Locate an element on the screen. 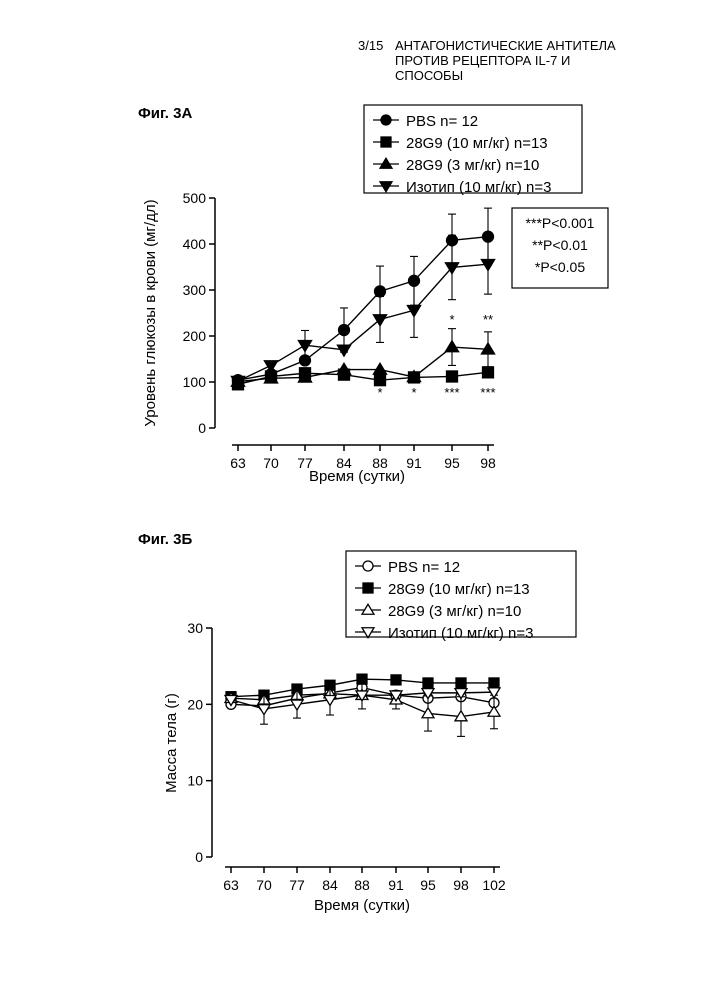  legend-box is located at coordinates (461, 594).